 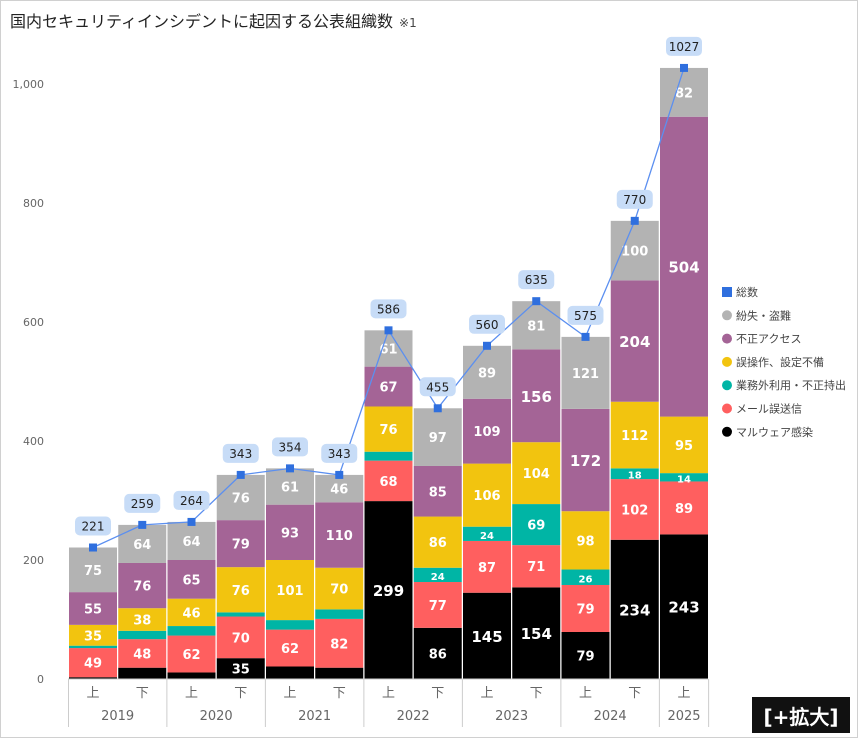 What do you see at coordinates (801, 715) in the screenshot?
I see `zoom-button: [+拡大]` at bounding box center [801, 715].